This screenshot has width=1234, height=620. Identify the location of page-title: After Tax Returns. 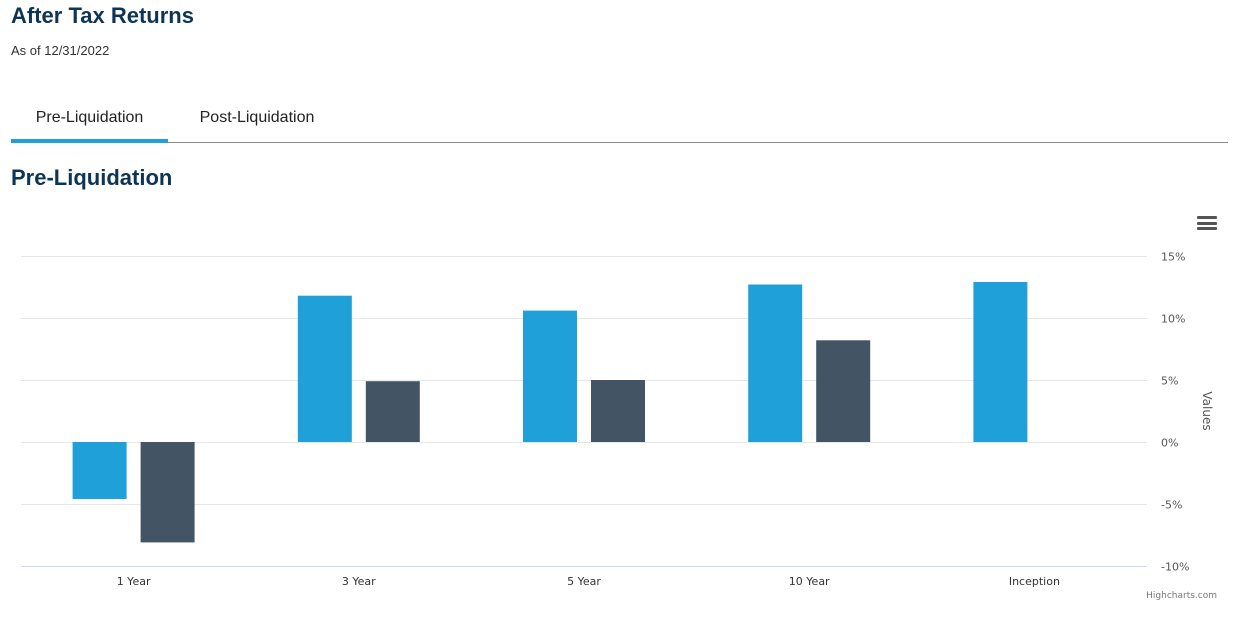
(102, 15).